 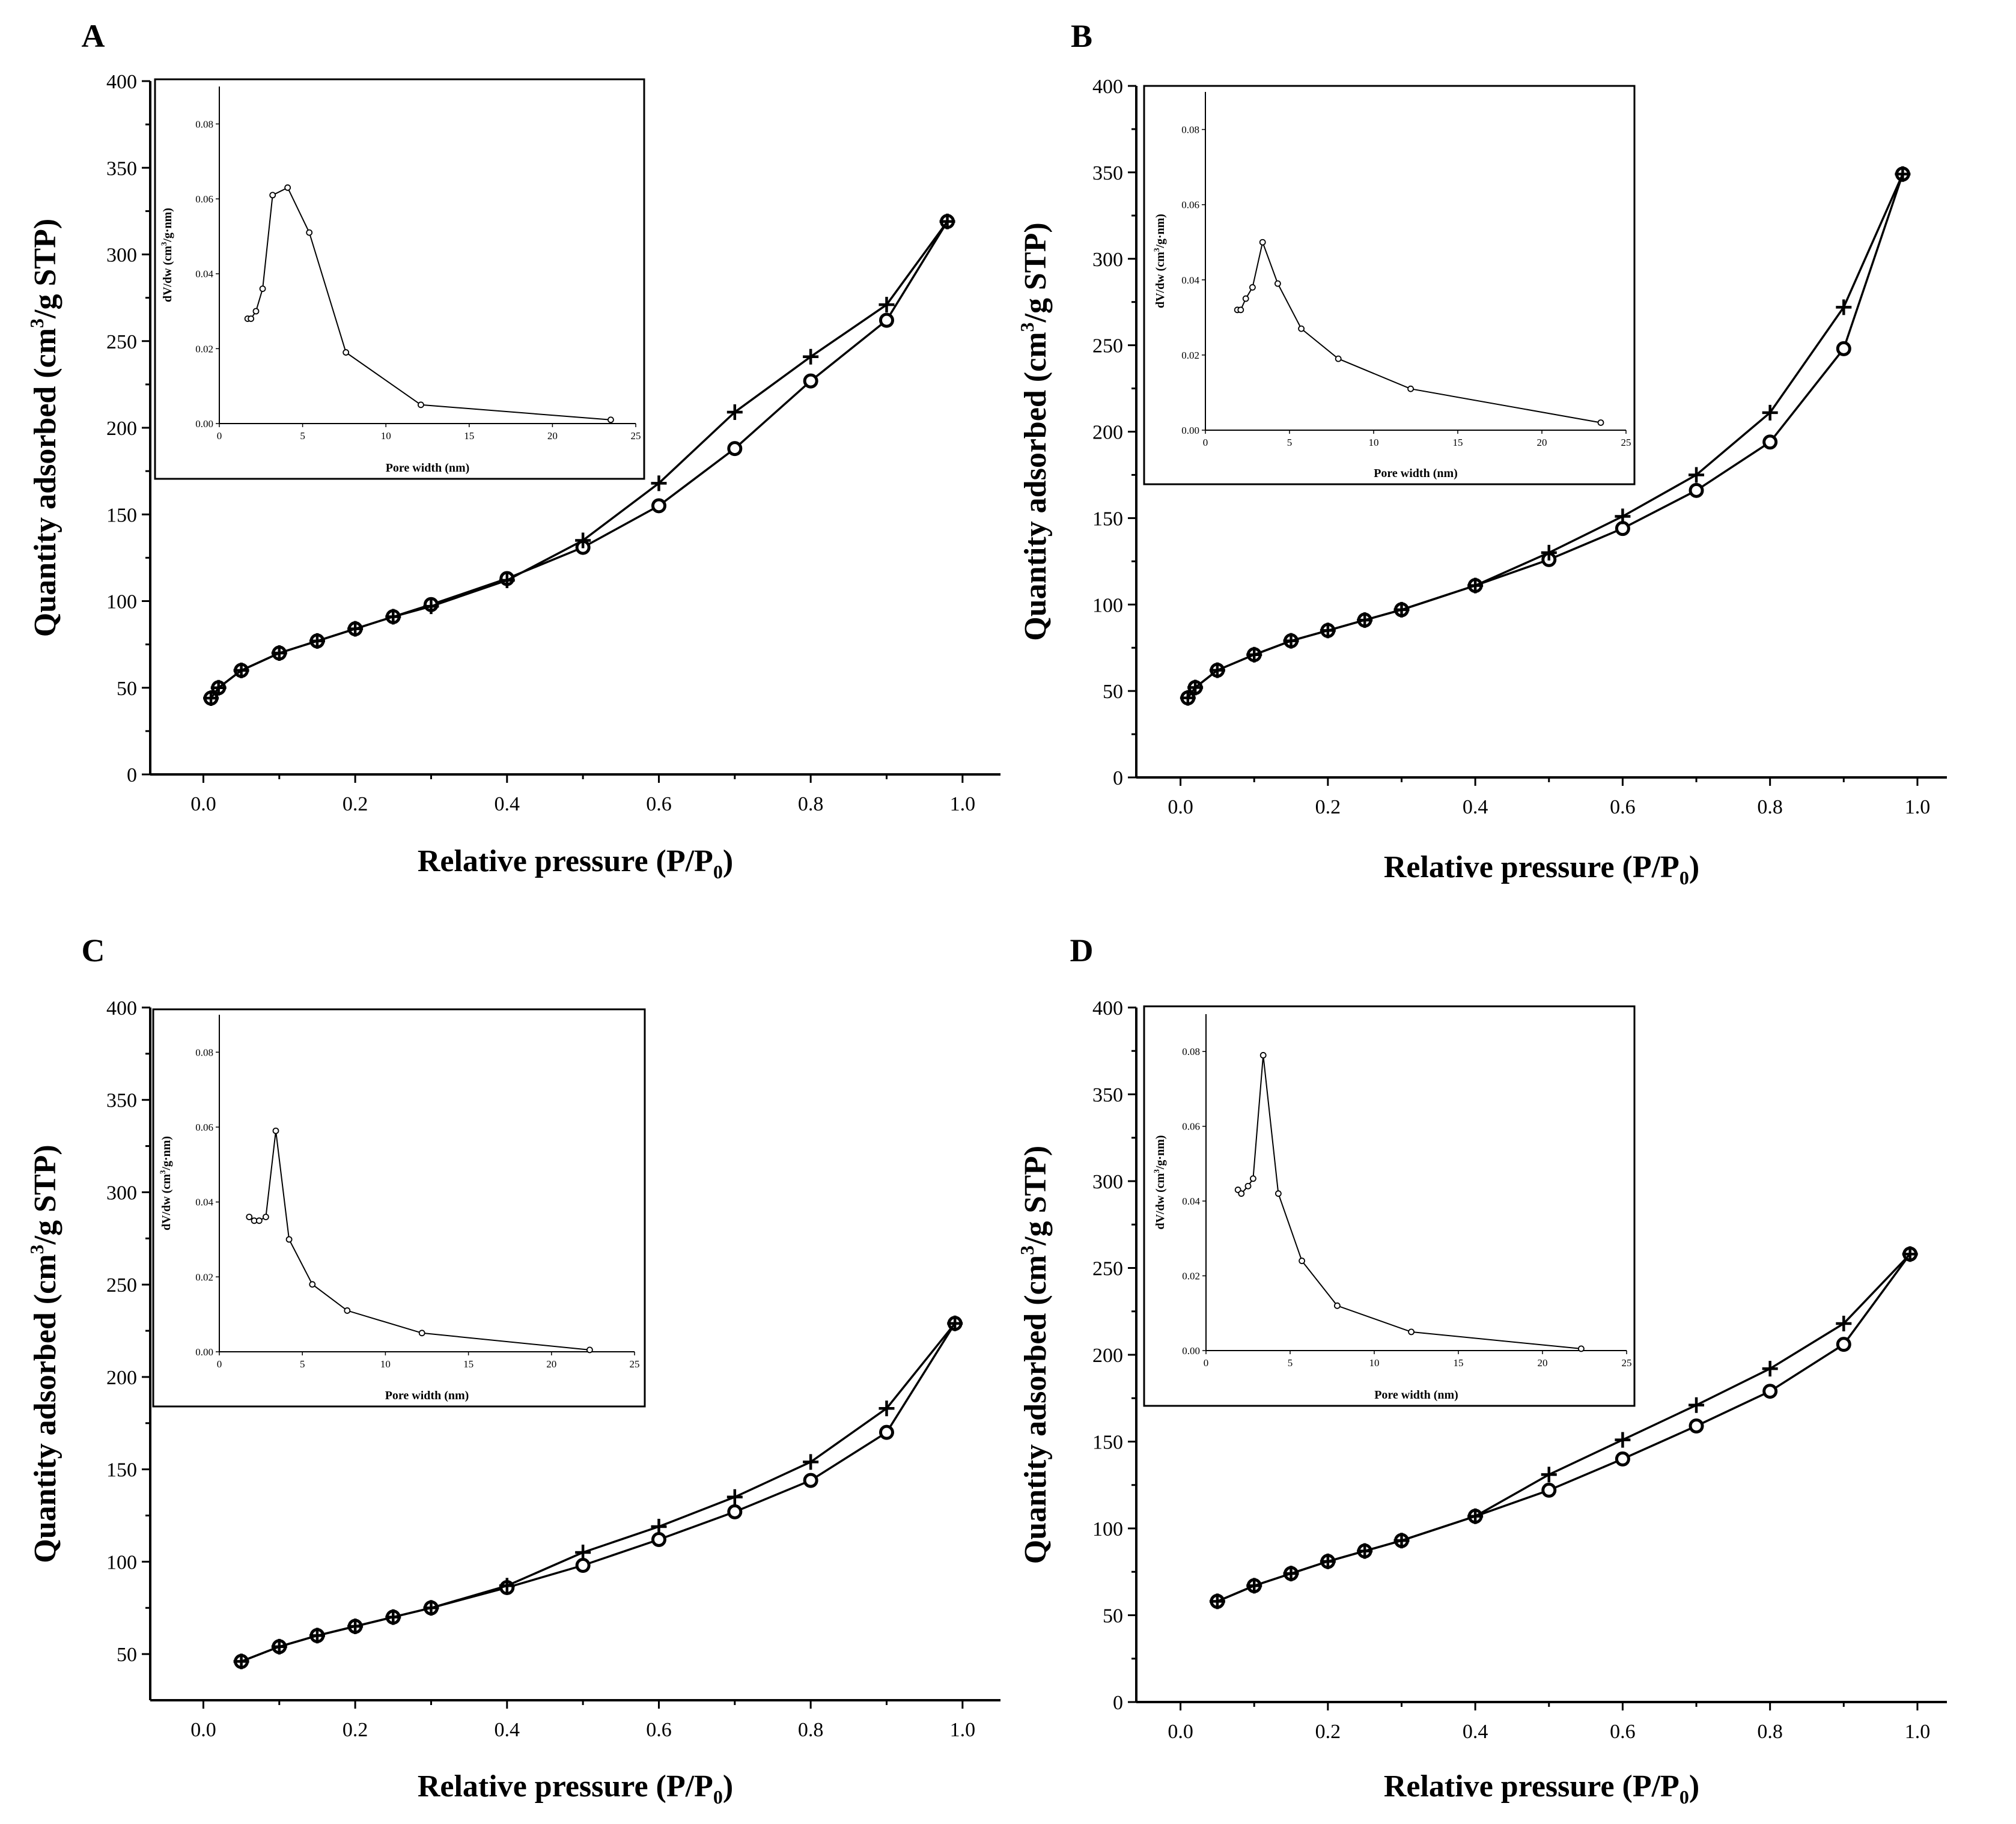 What do you see at coordinates (468, 1364) in the screenshot?
I see `inset-x-tick-label: 15` at bounding box center [468, 1364].